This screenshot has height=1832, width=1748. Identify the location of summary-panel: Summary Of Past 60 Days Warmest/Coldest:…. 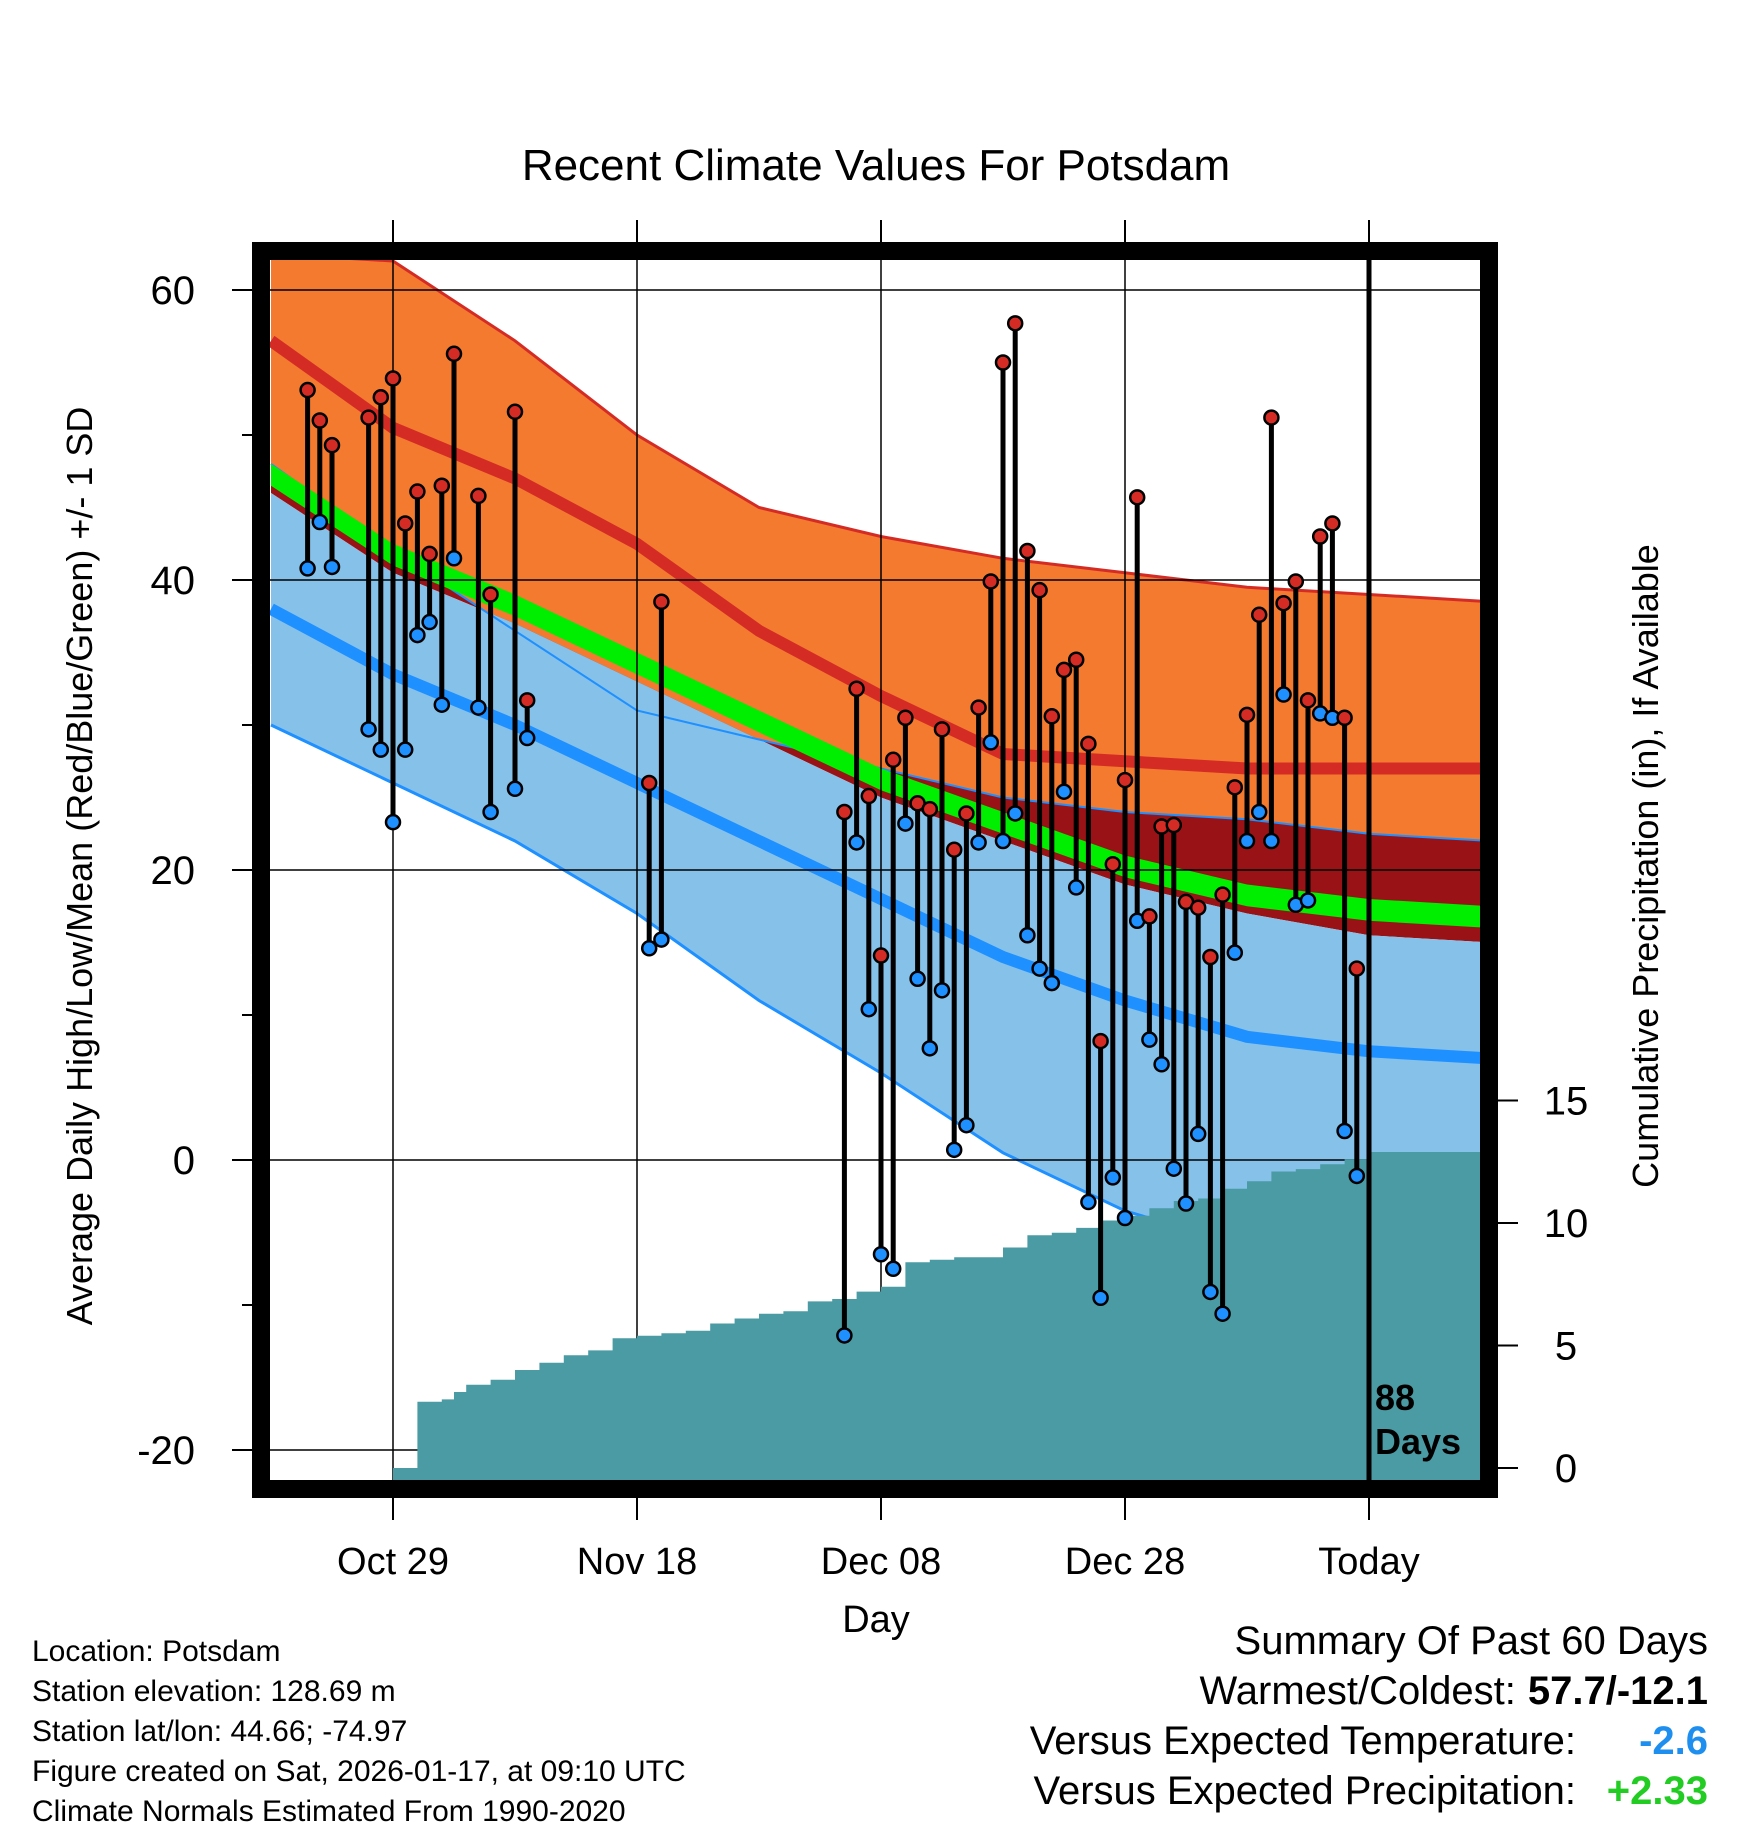
(1369, 1716).